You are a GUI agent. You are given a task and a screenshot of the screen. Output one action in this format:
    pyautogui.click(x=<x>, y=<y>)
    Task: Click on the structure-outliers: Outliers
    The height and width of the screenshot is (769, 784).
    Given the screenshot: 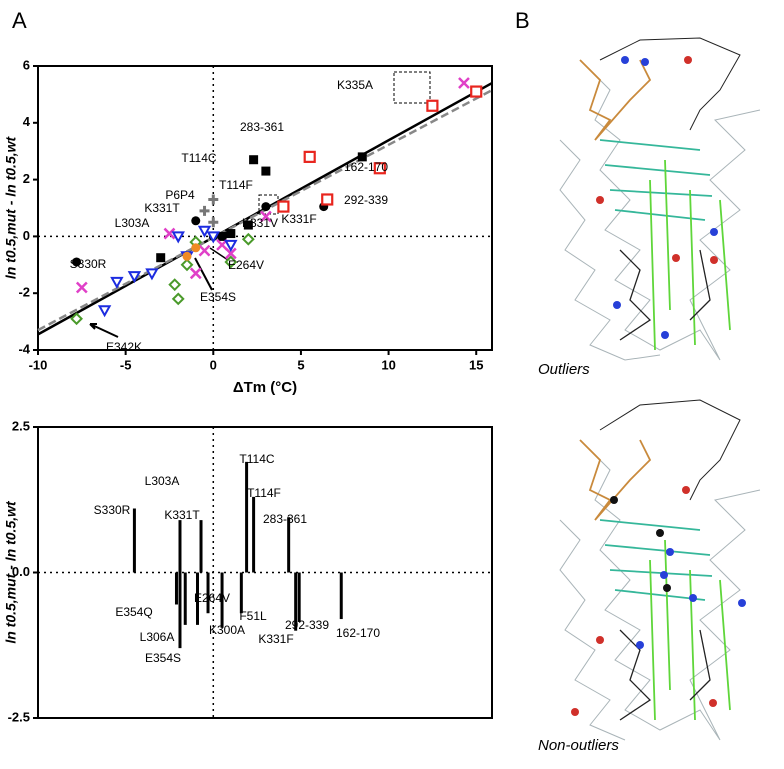 What is the action you would take?
    pyautogui.click(x=649, y=207)
    